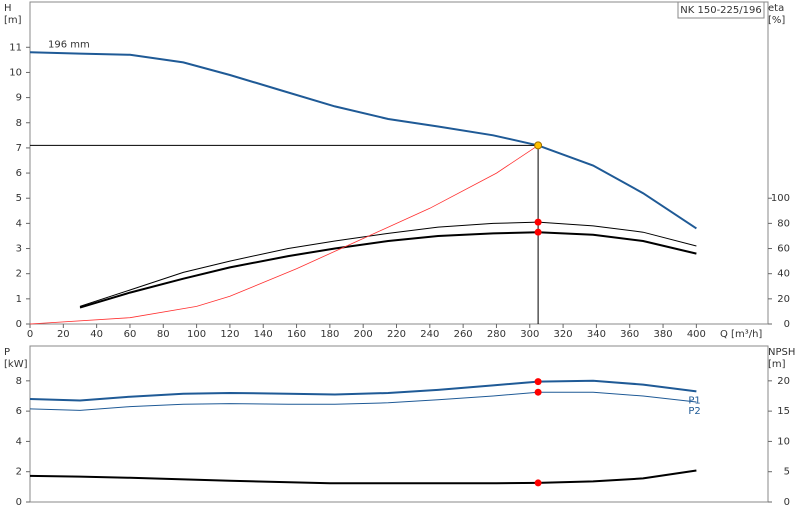 The width and height of the screenshot is (800, 520). I want to click on y-axis-unit: [m], so click(13, 20).